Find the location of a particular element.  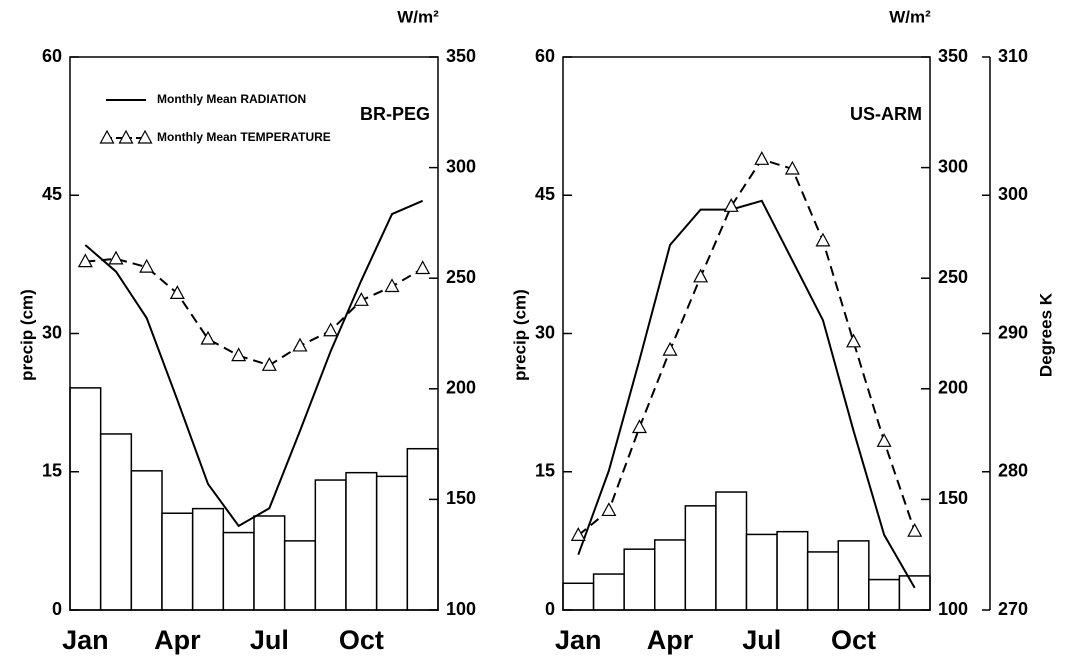

legend-label: Monthly Mean RADIATION is located at coordinates (231, 99).